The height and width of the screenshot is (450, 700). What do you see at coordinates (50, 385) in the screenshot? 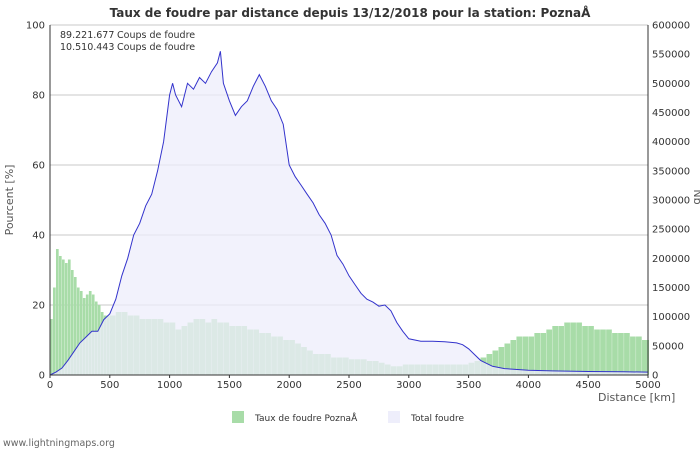
I see `x-tick-label: 0` at bounding box center [50, 385].